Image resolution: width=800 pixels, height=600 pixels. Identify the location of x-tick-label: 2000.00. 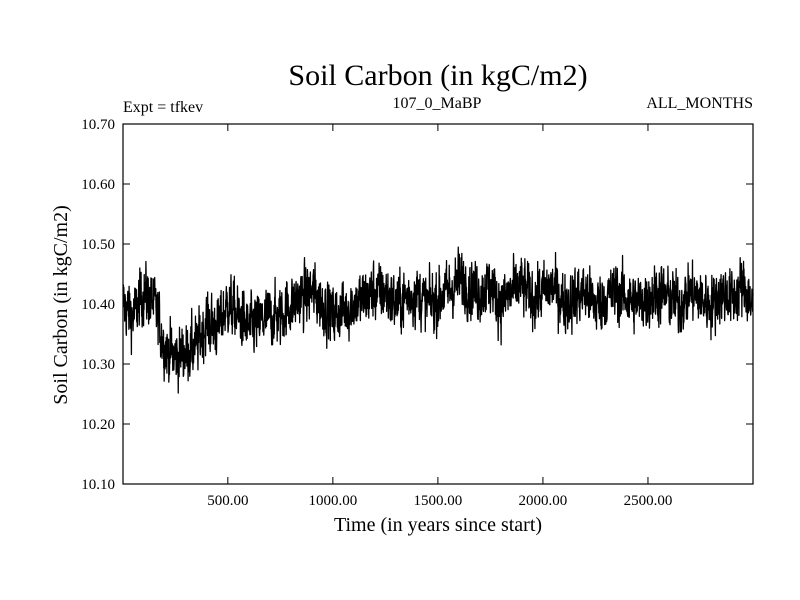
(543, 501).